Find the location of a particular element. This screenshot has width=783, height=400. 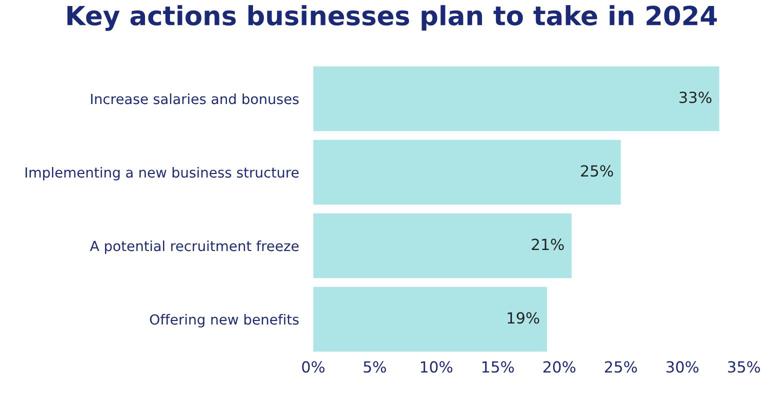

y-tick-label: Increase salaries and bonuses is located at coordinates (195, 98).